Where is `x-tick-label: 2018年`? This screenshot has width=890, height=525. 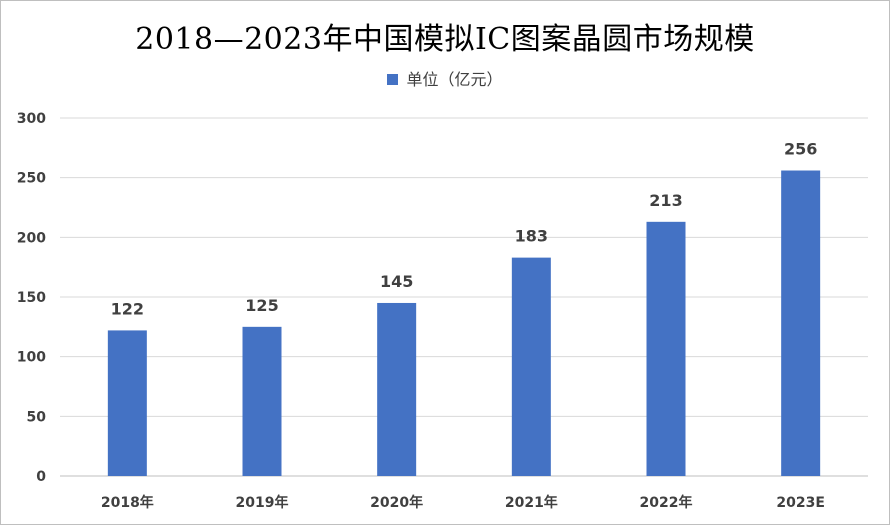 x-tick-label: 2018年 is located at coordinates (127, 502).